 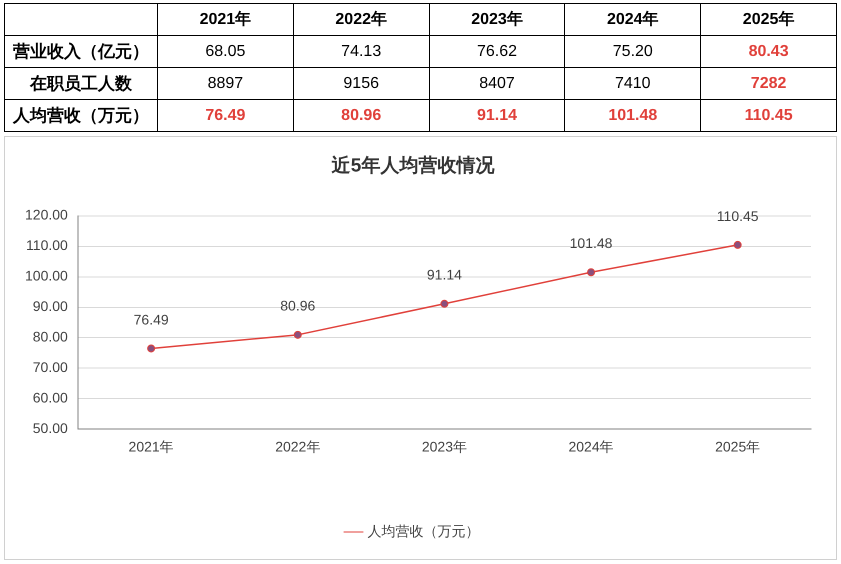 I want to click on y-tick-label: 110.00, so click(x=47, y=245).